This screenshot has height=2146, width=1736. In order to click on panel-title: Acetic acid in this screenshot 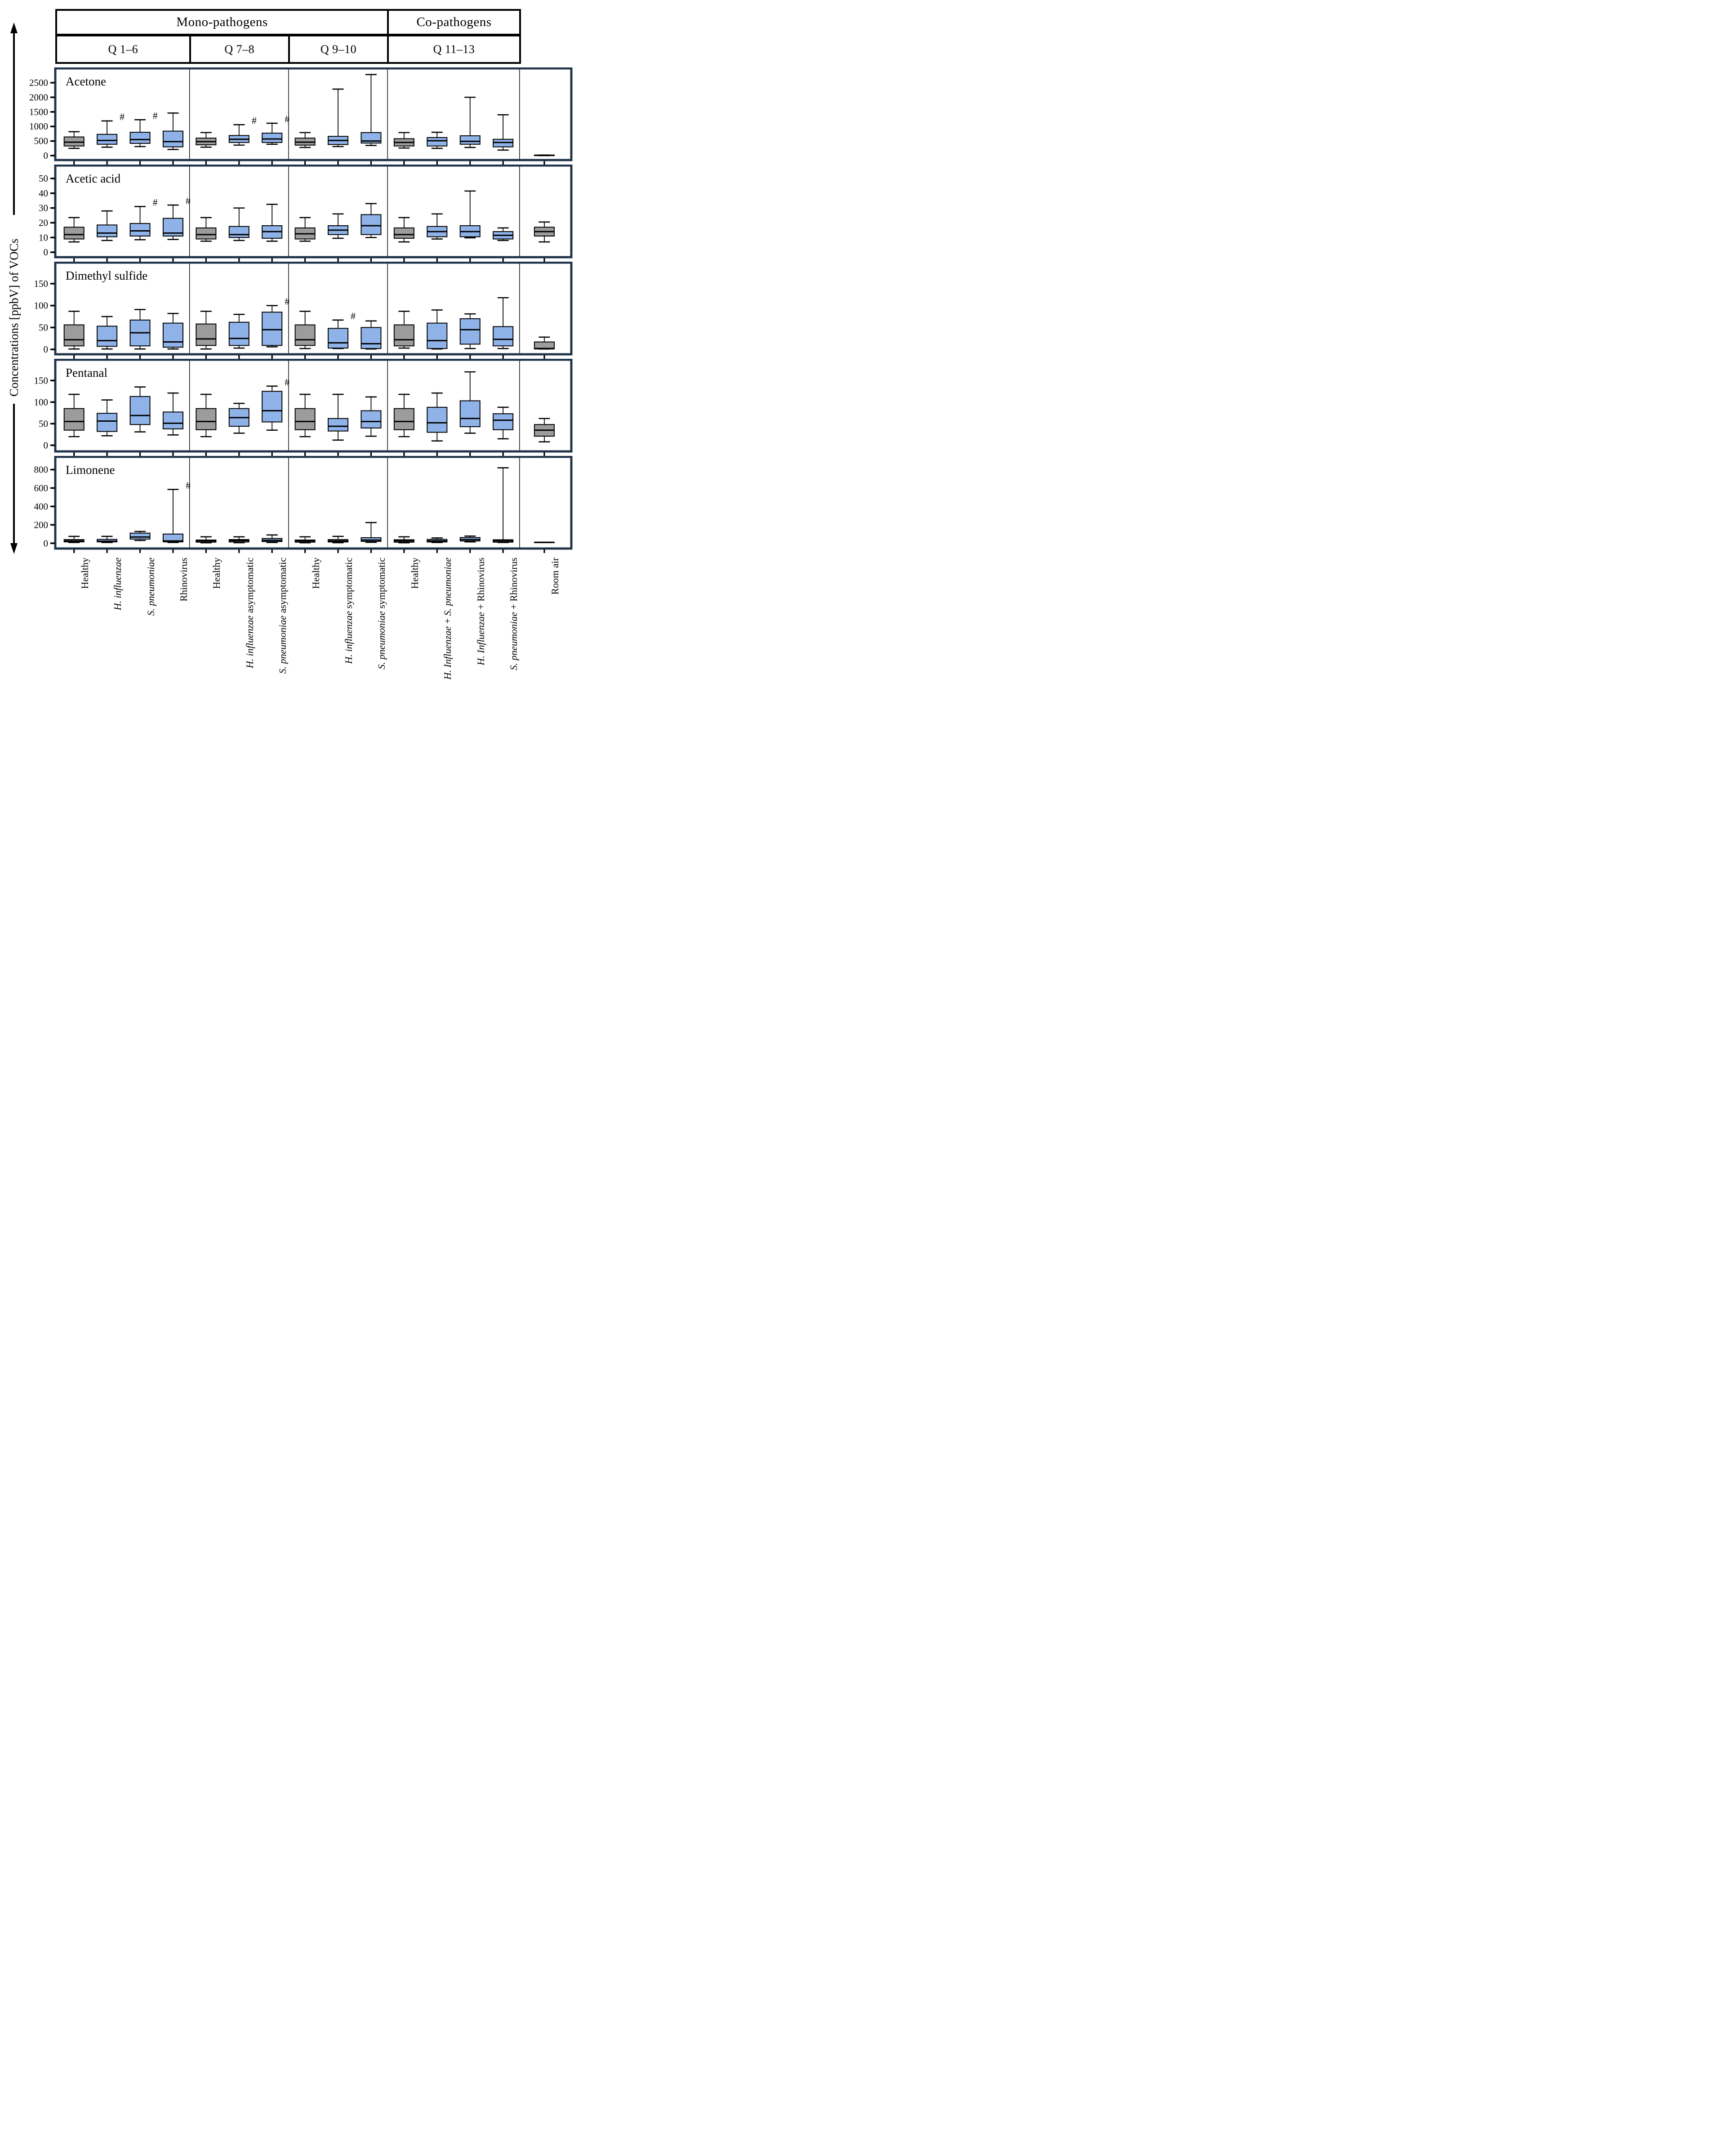, I will do `click(93, 178)`.